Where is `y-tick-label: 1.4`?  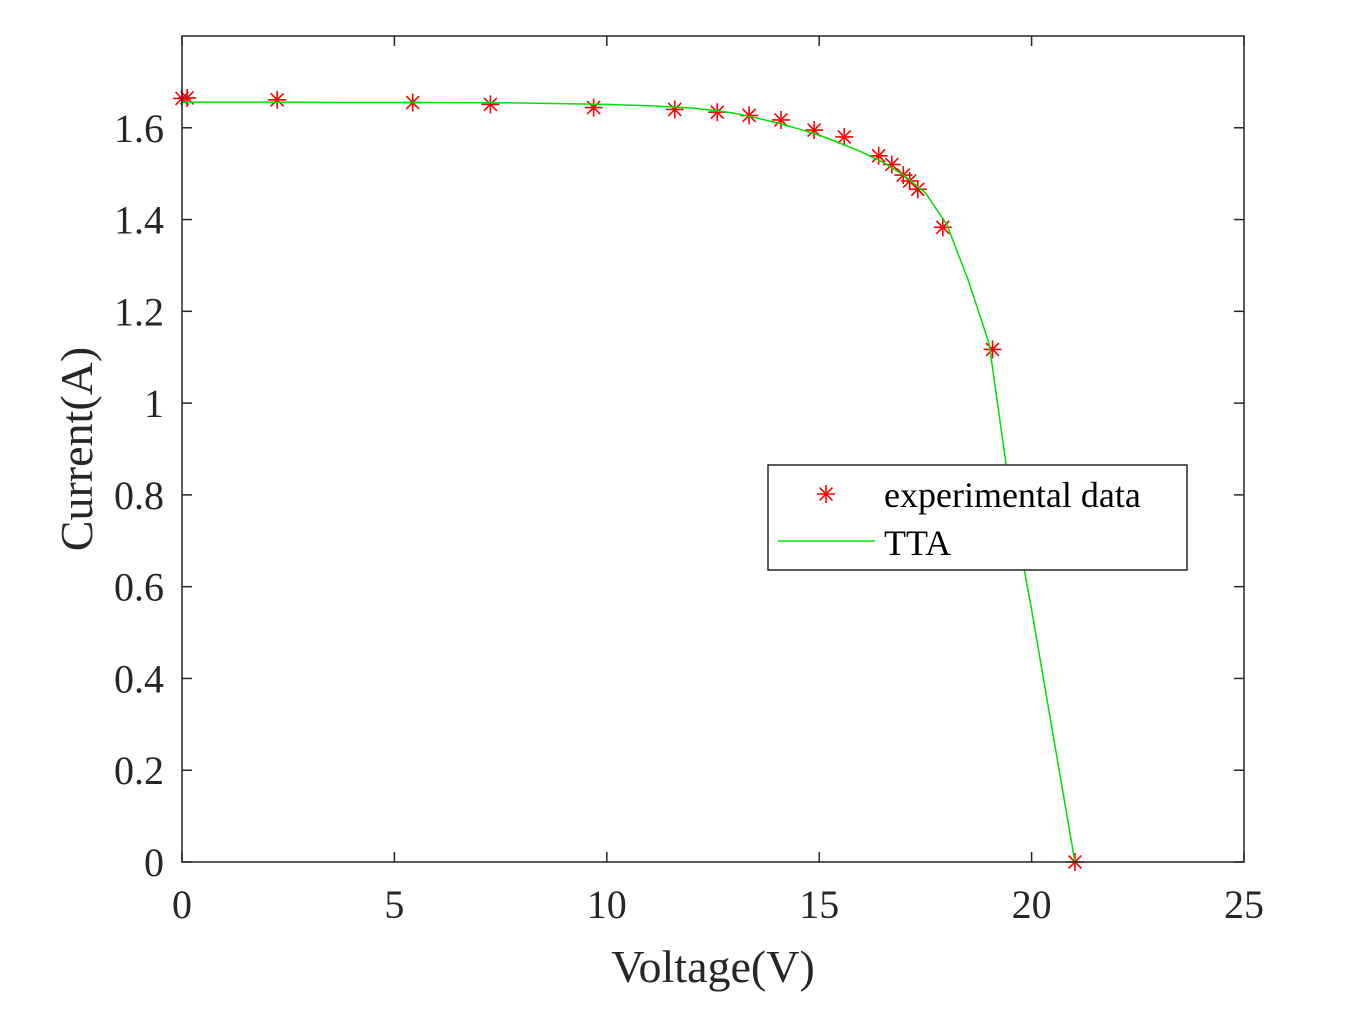
y-tick-label: 1.4 is located at coordinates (139, 220).